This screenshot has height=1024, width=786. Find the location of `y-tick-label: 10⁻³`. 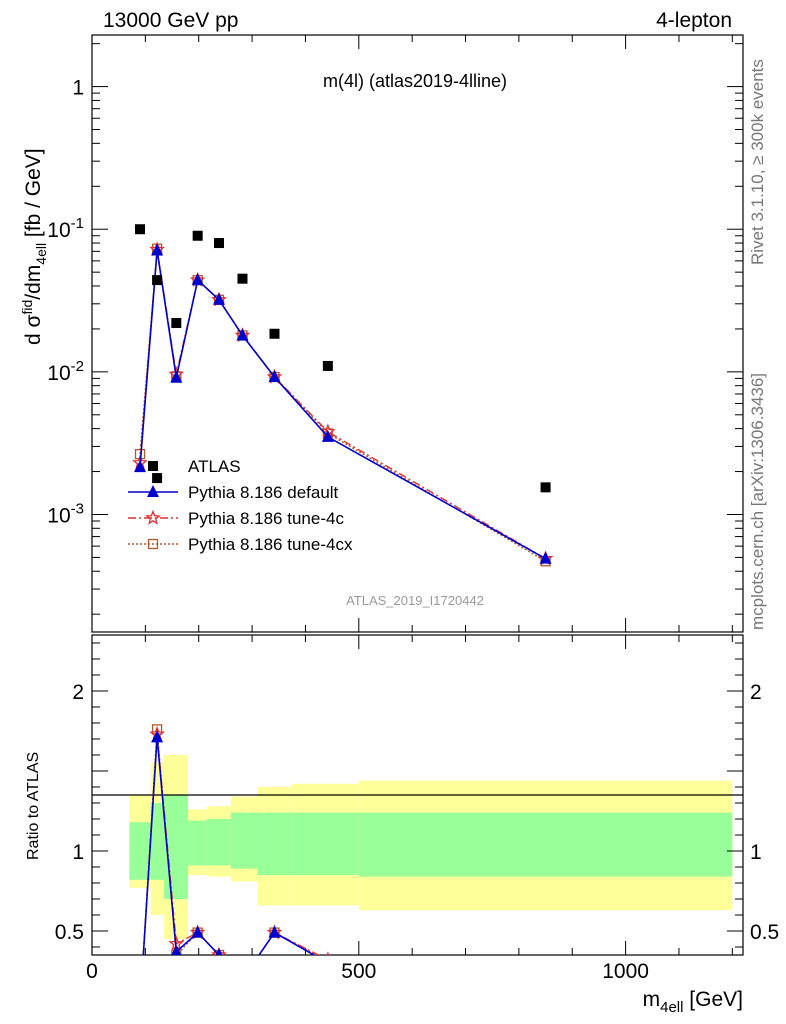

y-tick-label: 10⁻³ is located at coordinates (65, 513).